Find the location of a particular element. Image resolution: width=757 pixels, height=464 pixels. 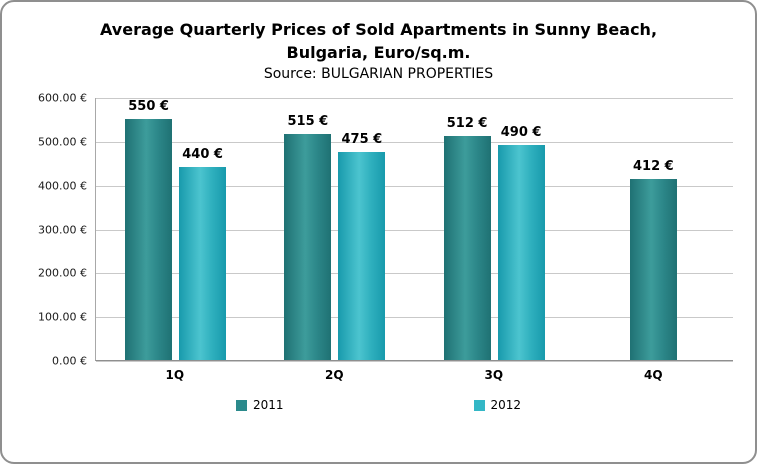

bar-2011-3Q: 512 € is located at coordinates (467, 238).